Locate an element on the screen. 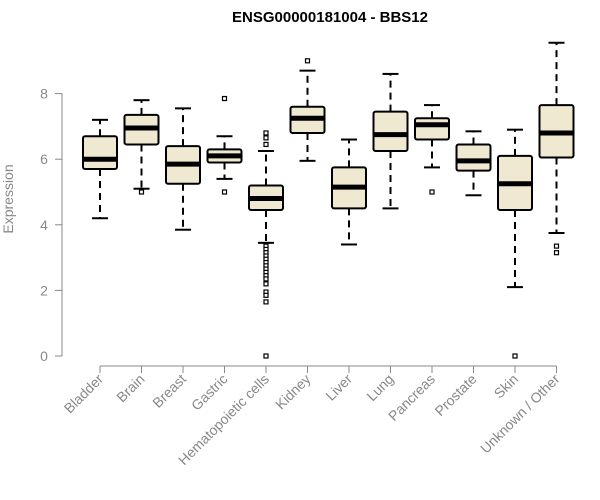  chart-title: ENSG00000181004 - BBS12 is located at coordinates (330, 17).